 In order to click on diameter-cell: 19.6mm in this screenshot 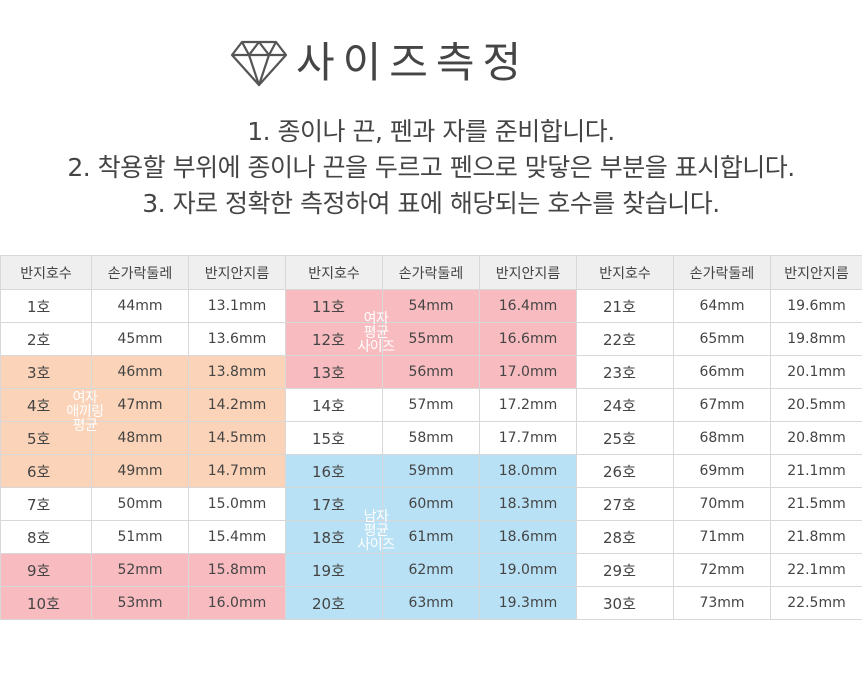, I will do `click(816, 306)`.